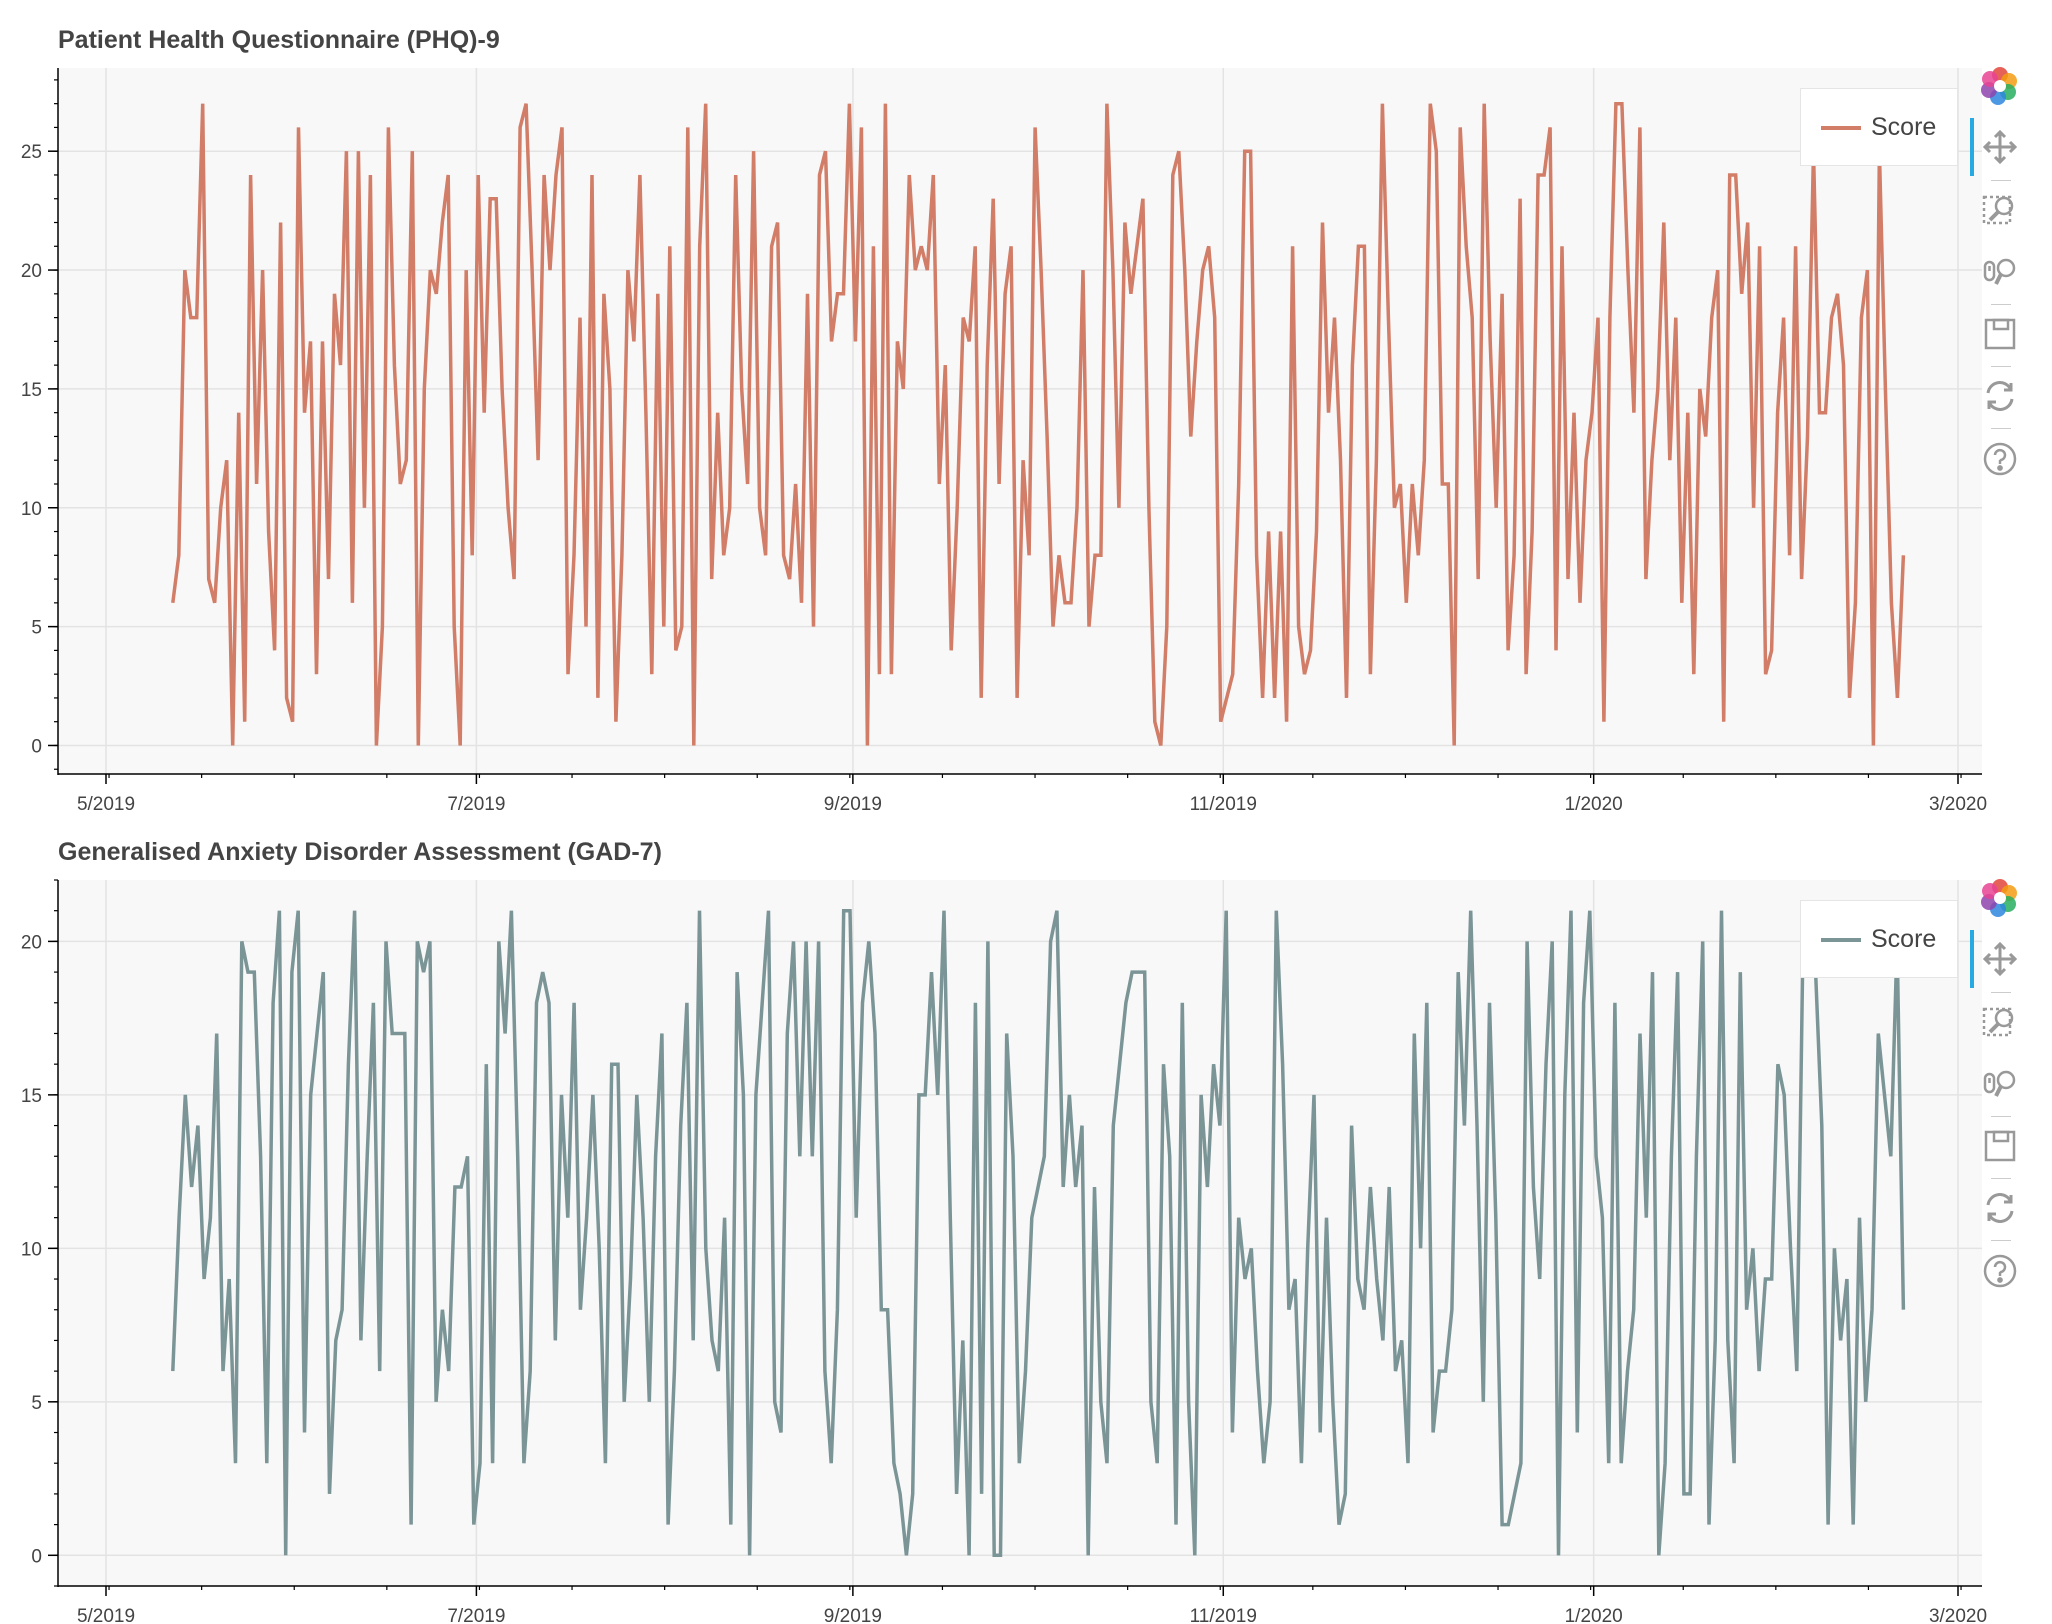 The width and height of the screenshot is (2052, 1624). Describe the element at coordinates (36, 1556) in the screenshot. I see `gad7-y-tick-label: 0` at that location.